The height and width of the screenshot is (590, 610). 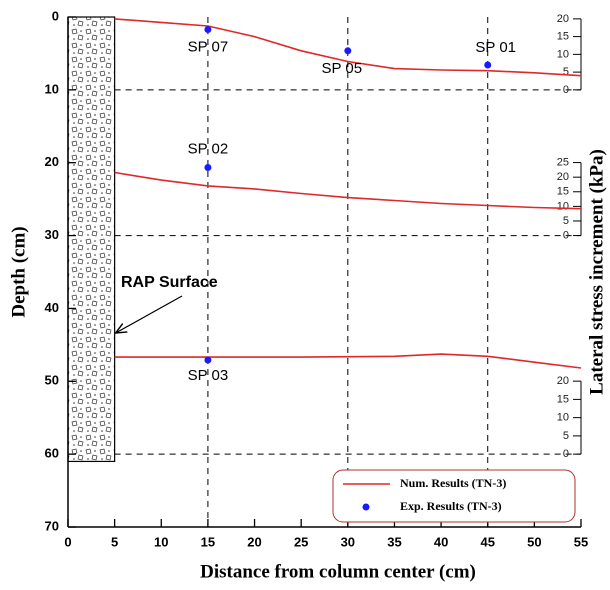 What do you see at coordinates (18, 271) in the screenshot?
I see `y-axis-label: Depth (cm)` at bounding box center [18, 271].